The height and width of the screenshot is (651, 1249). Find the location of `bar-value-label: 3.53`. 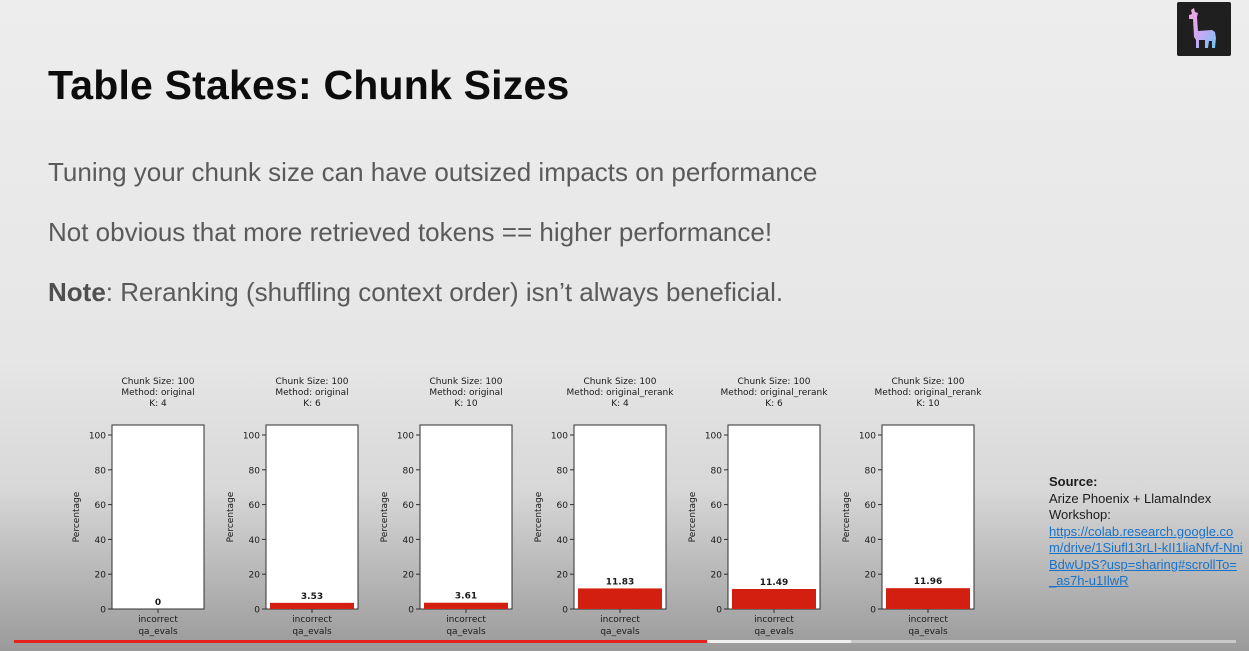

bar-value-label: 3.53 is located at coordinates (312, 597).